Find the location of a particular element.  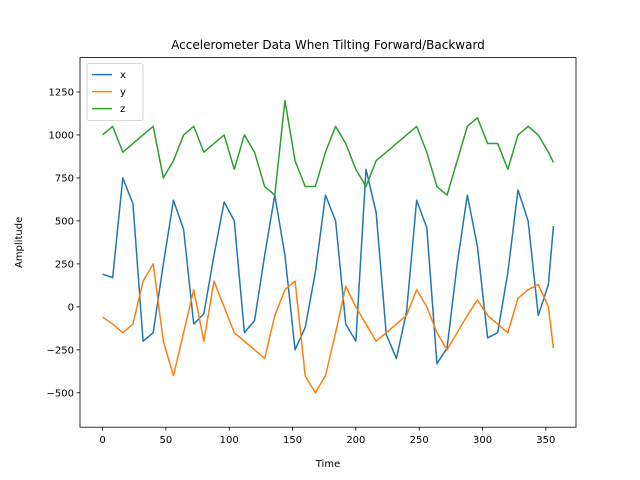

x-tick-label: 150 is located at coordinates (292, 440).